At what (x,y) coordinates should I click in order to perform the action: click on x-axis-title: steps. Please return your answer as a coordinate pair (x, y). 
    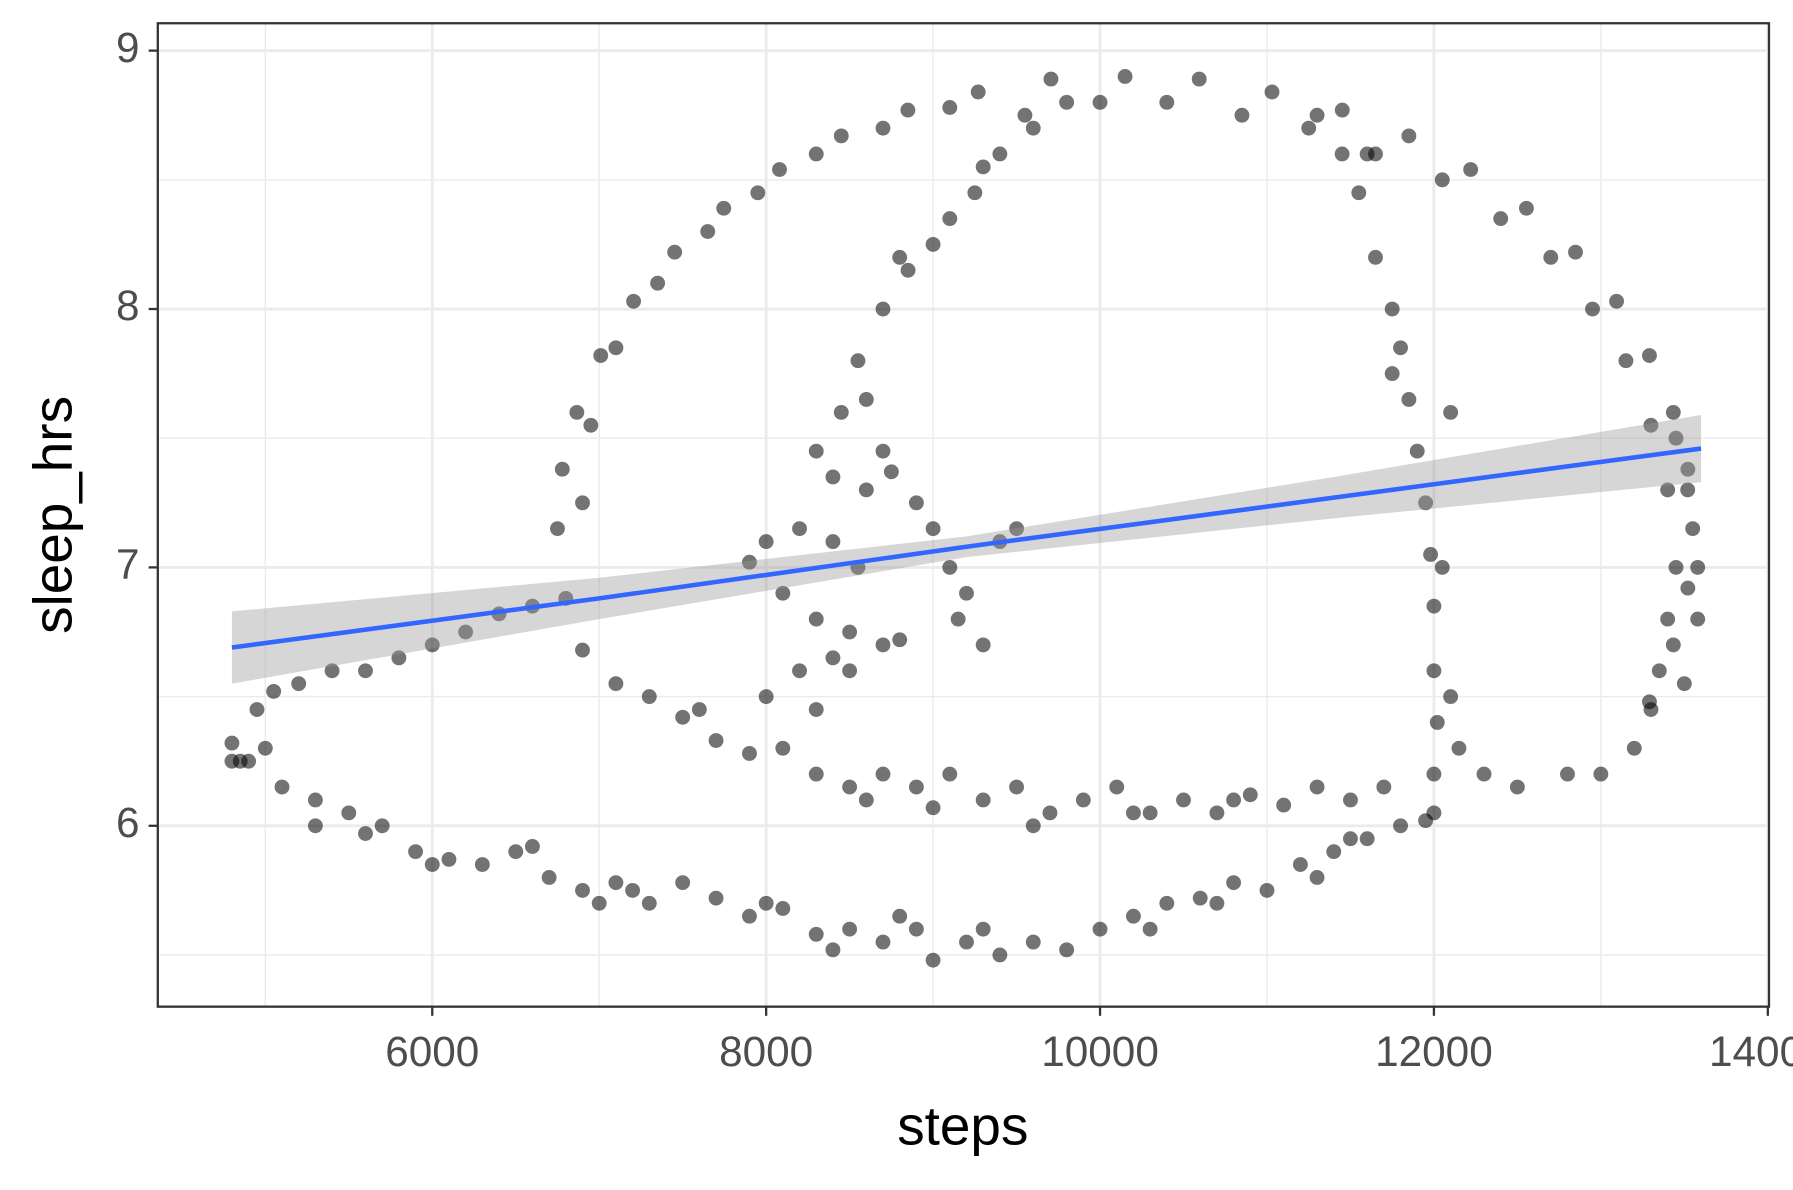
    Looking at the image, I should click on (962, 1126).